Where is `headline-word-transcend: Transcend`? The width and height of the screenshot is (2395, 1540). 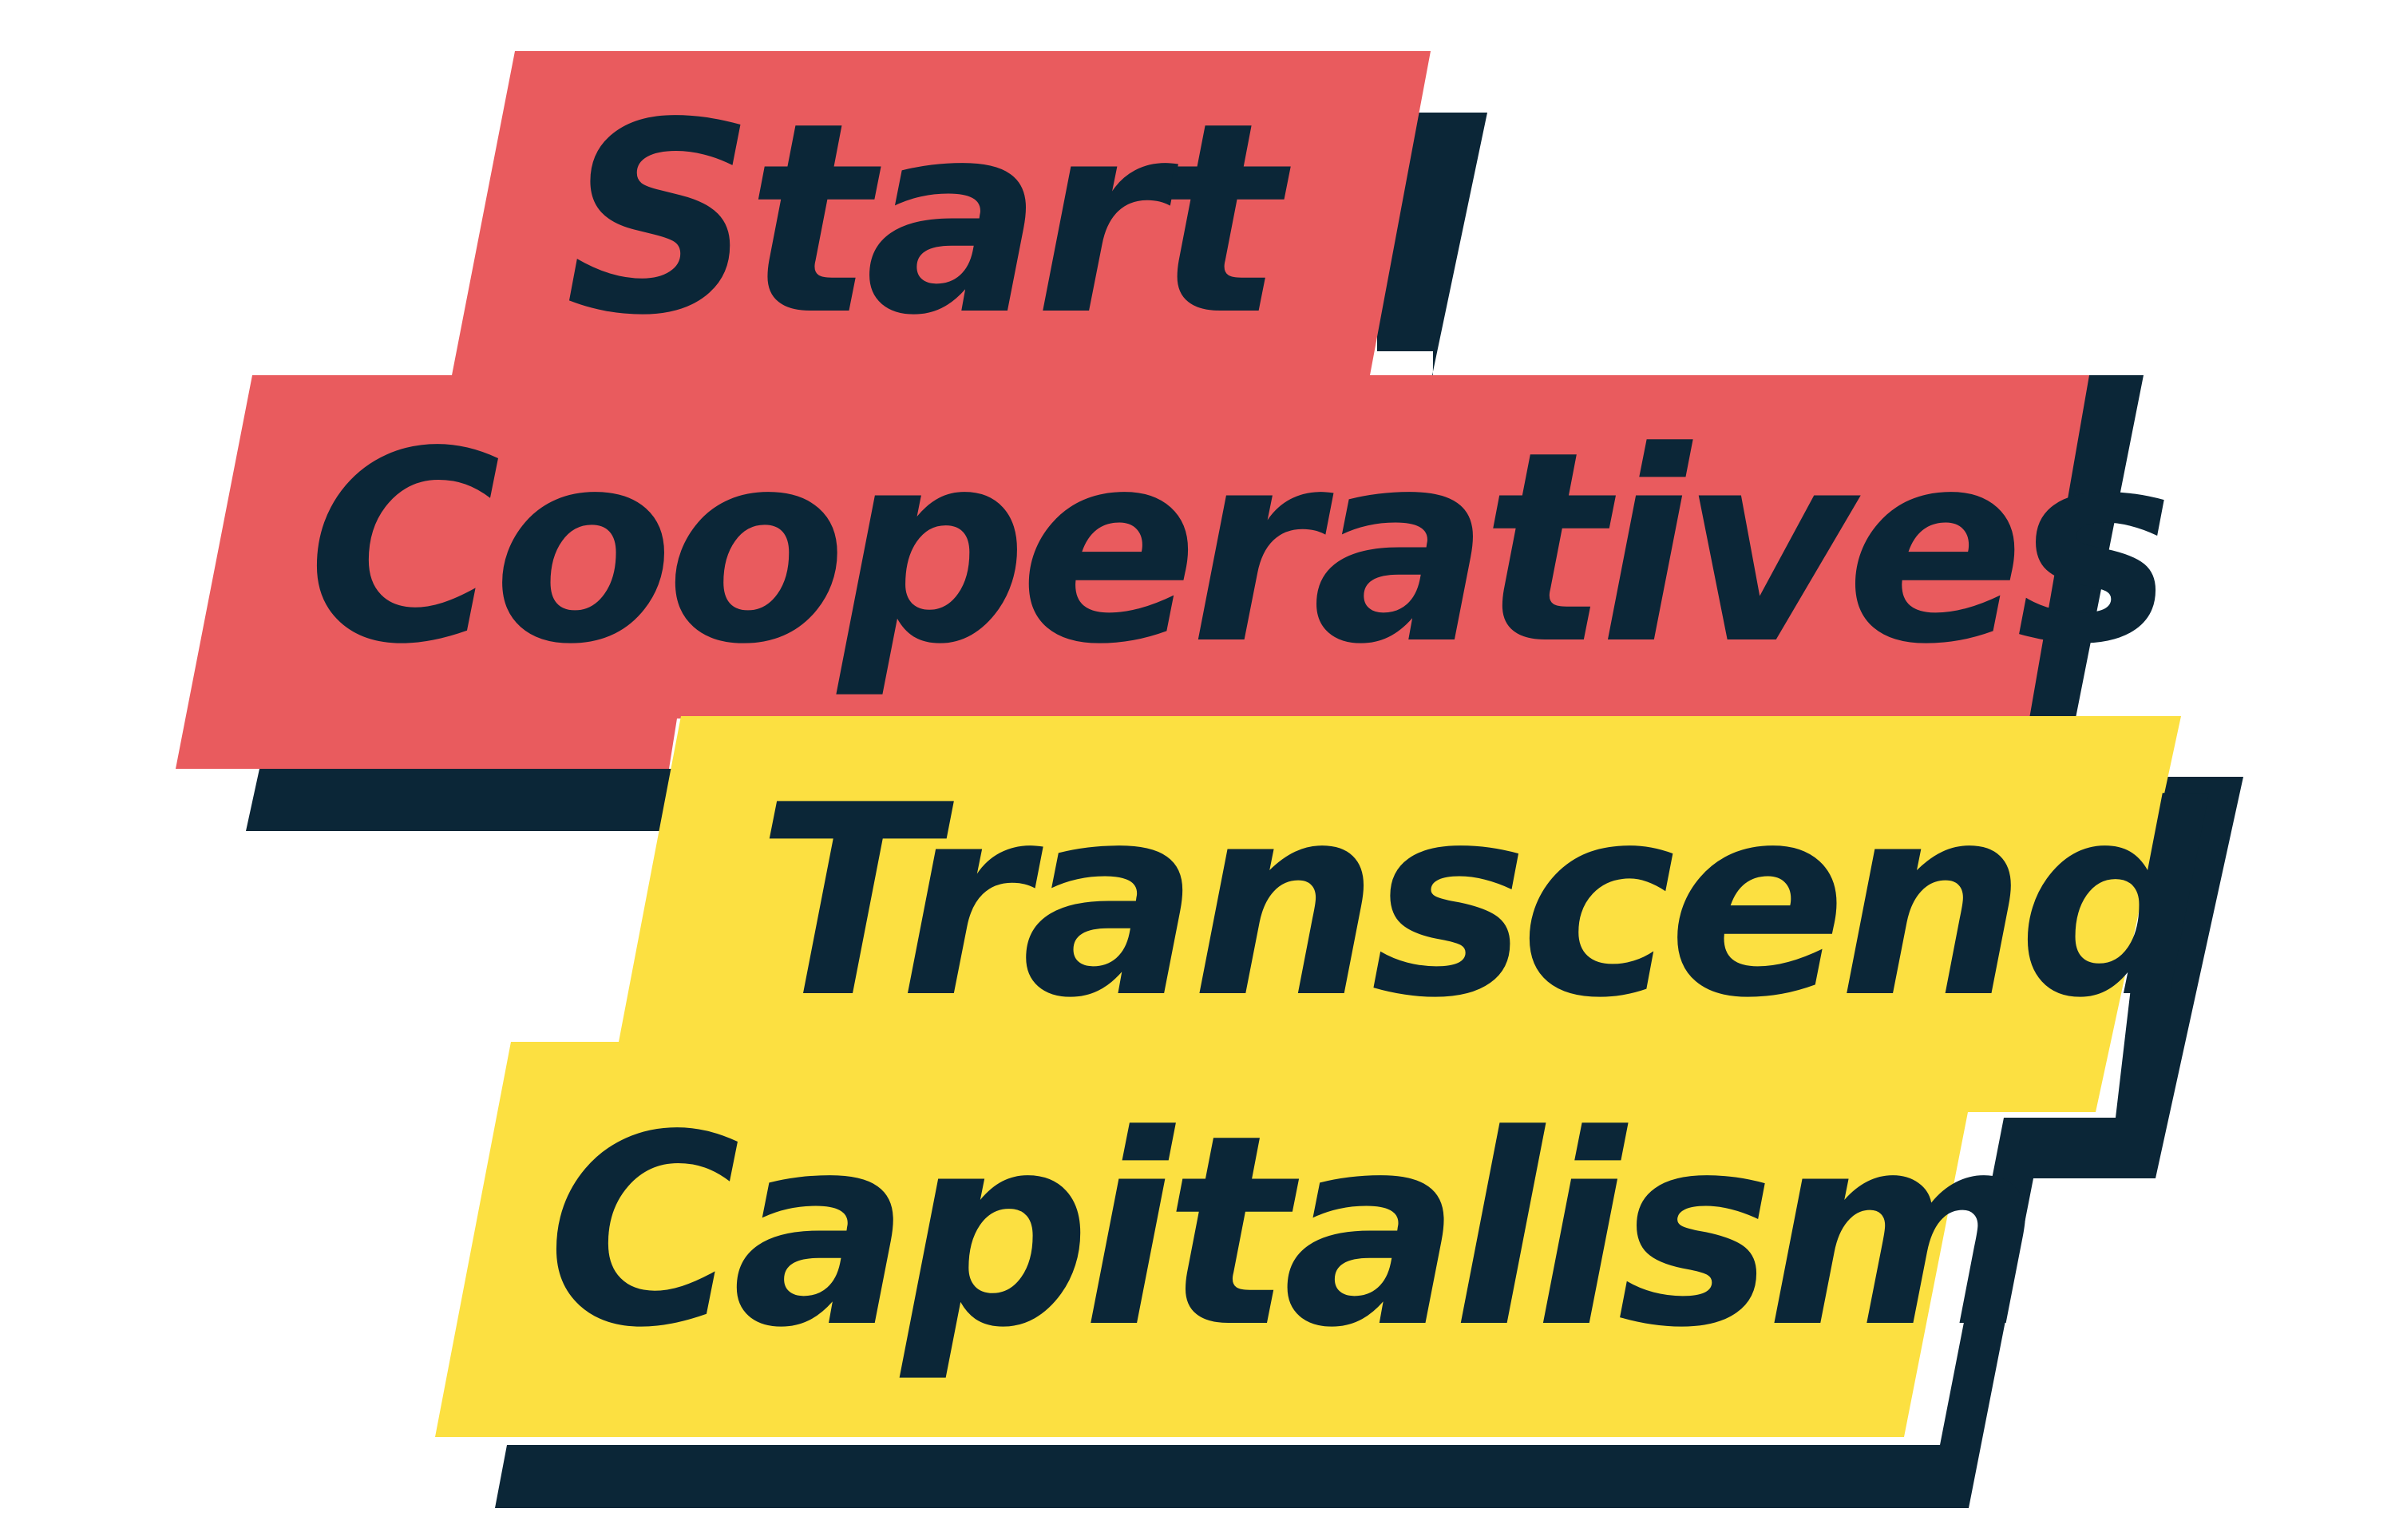 headline-word-transcend: Transcend is located at coordinates (1482, 902).